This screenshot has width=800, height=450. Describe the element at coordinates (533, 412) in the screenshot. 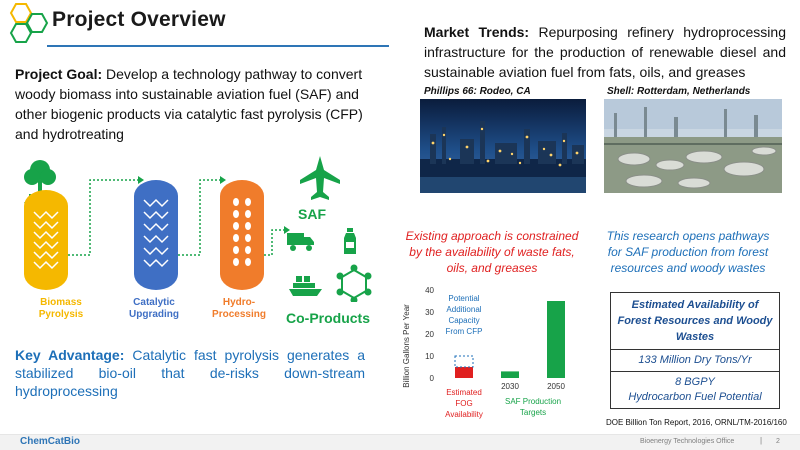

I see `saf-targets-line2: Targets` at that location.